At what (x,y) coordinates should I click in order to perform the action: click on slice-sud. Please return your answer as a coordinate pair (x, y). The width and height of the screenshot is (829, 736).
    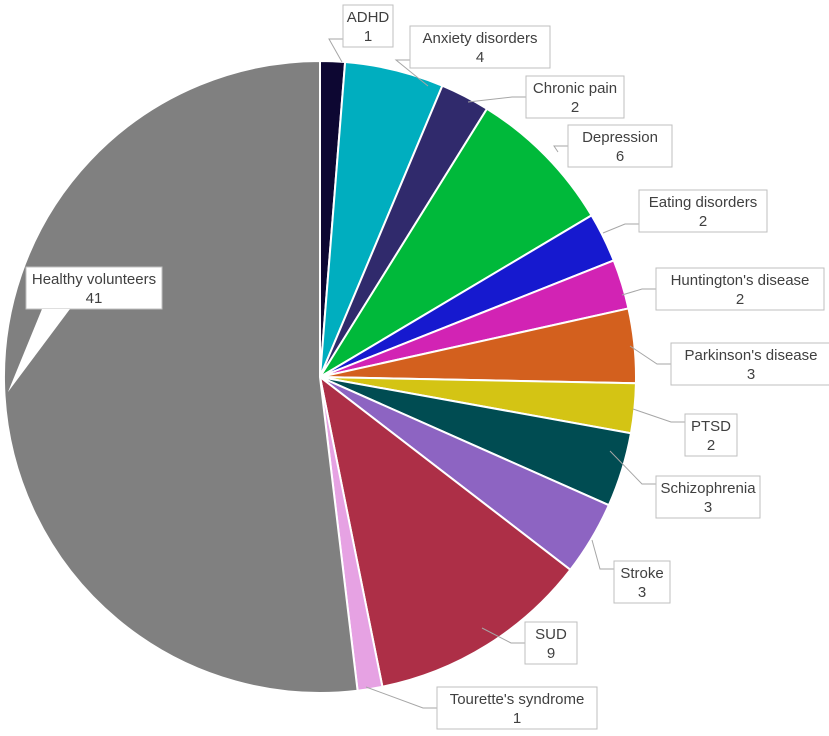
    Looking at the image, I should click on (445, 531).